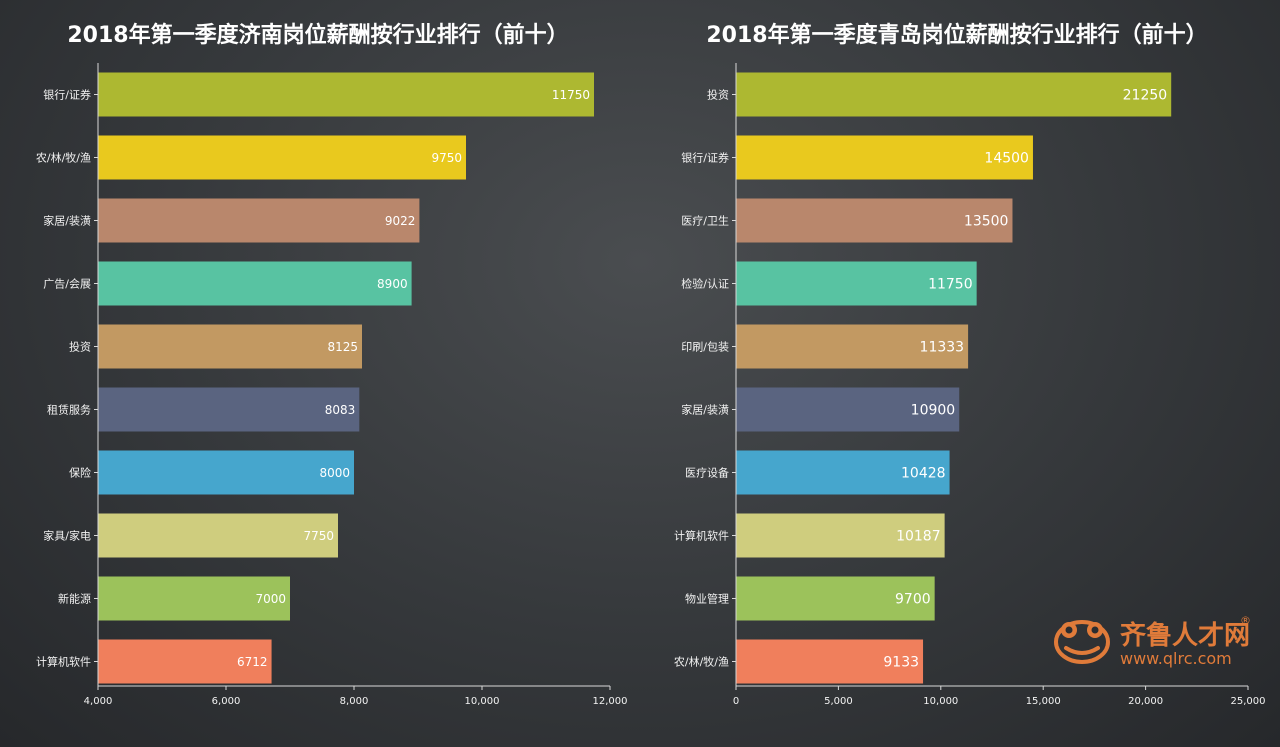  What do you see at coordinates (482, 701) in the screenshot?
I see `jinan-x-tick-label: 10,000` at bounding box center [482, 701].